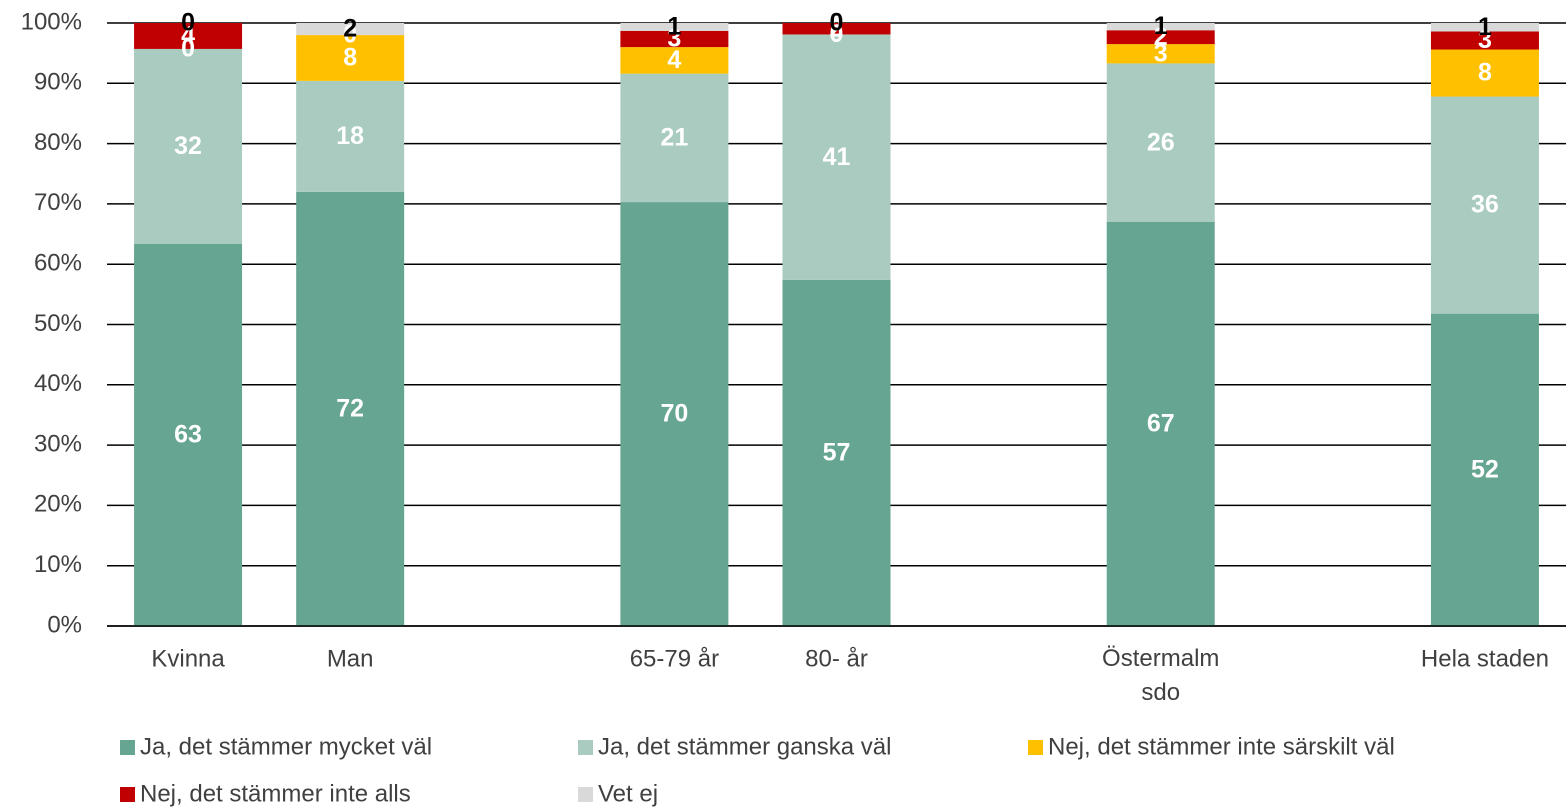 Image resolution: width=1566 pixels, height=812 pixels. I want to click on data-label: 70, so click(674, 414).